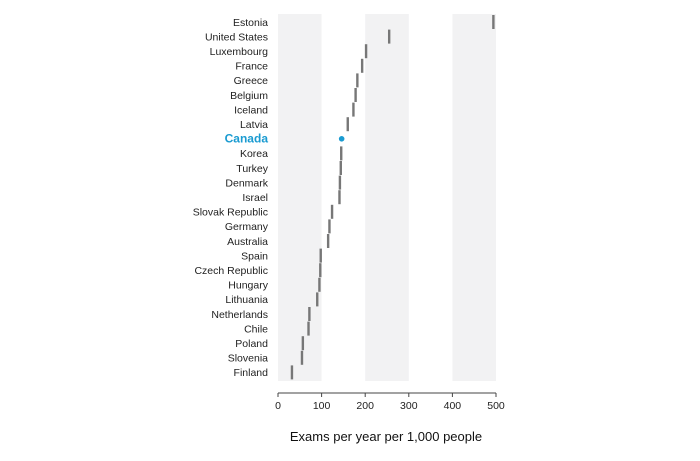  Describe the element at coordinates (256, 329) in the screenshot. I see `category-label-chile: Chile` at that location.